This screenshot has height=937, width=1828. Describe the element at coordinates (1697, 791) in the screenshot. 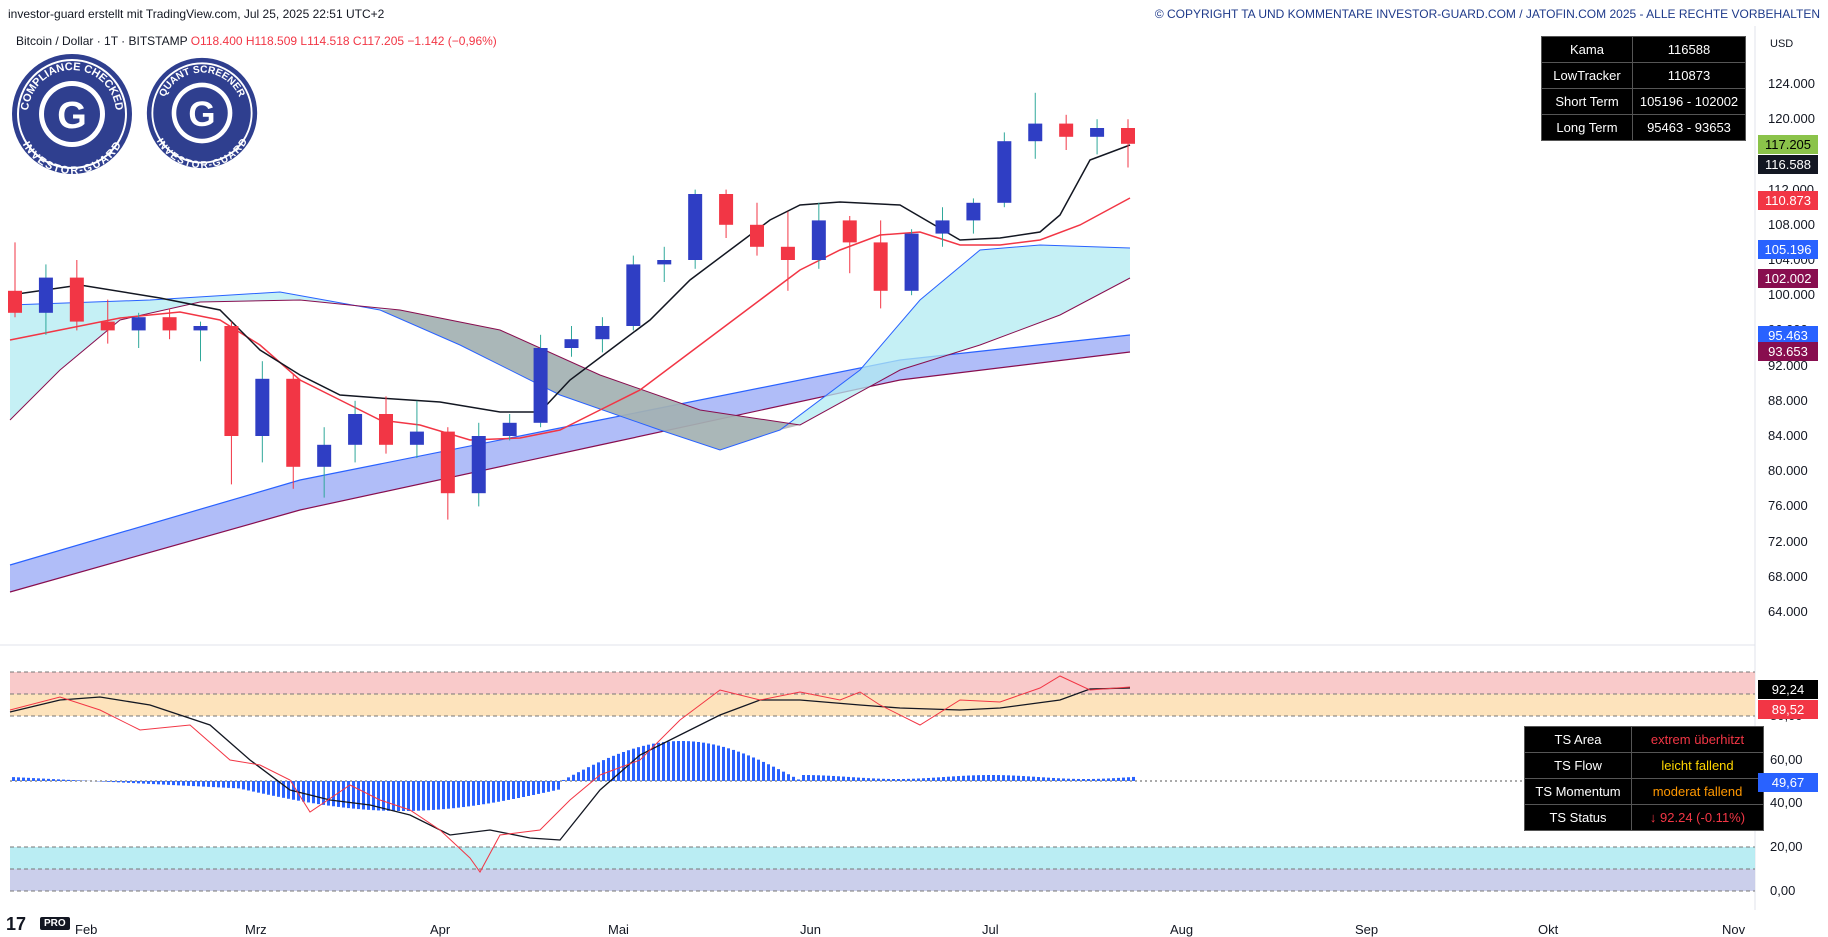

I see `ts-momentum-value: moderat fallend` at that location.